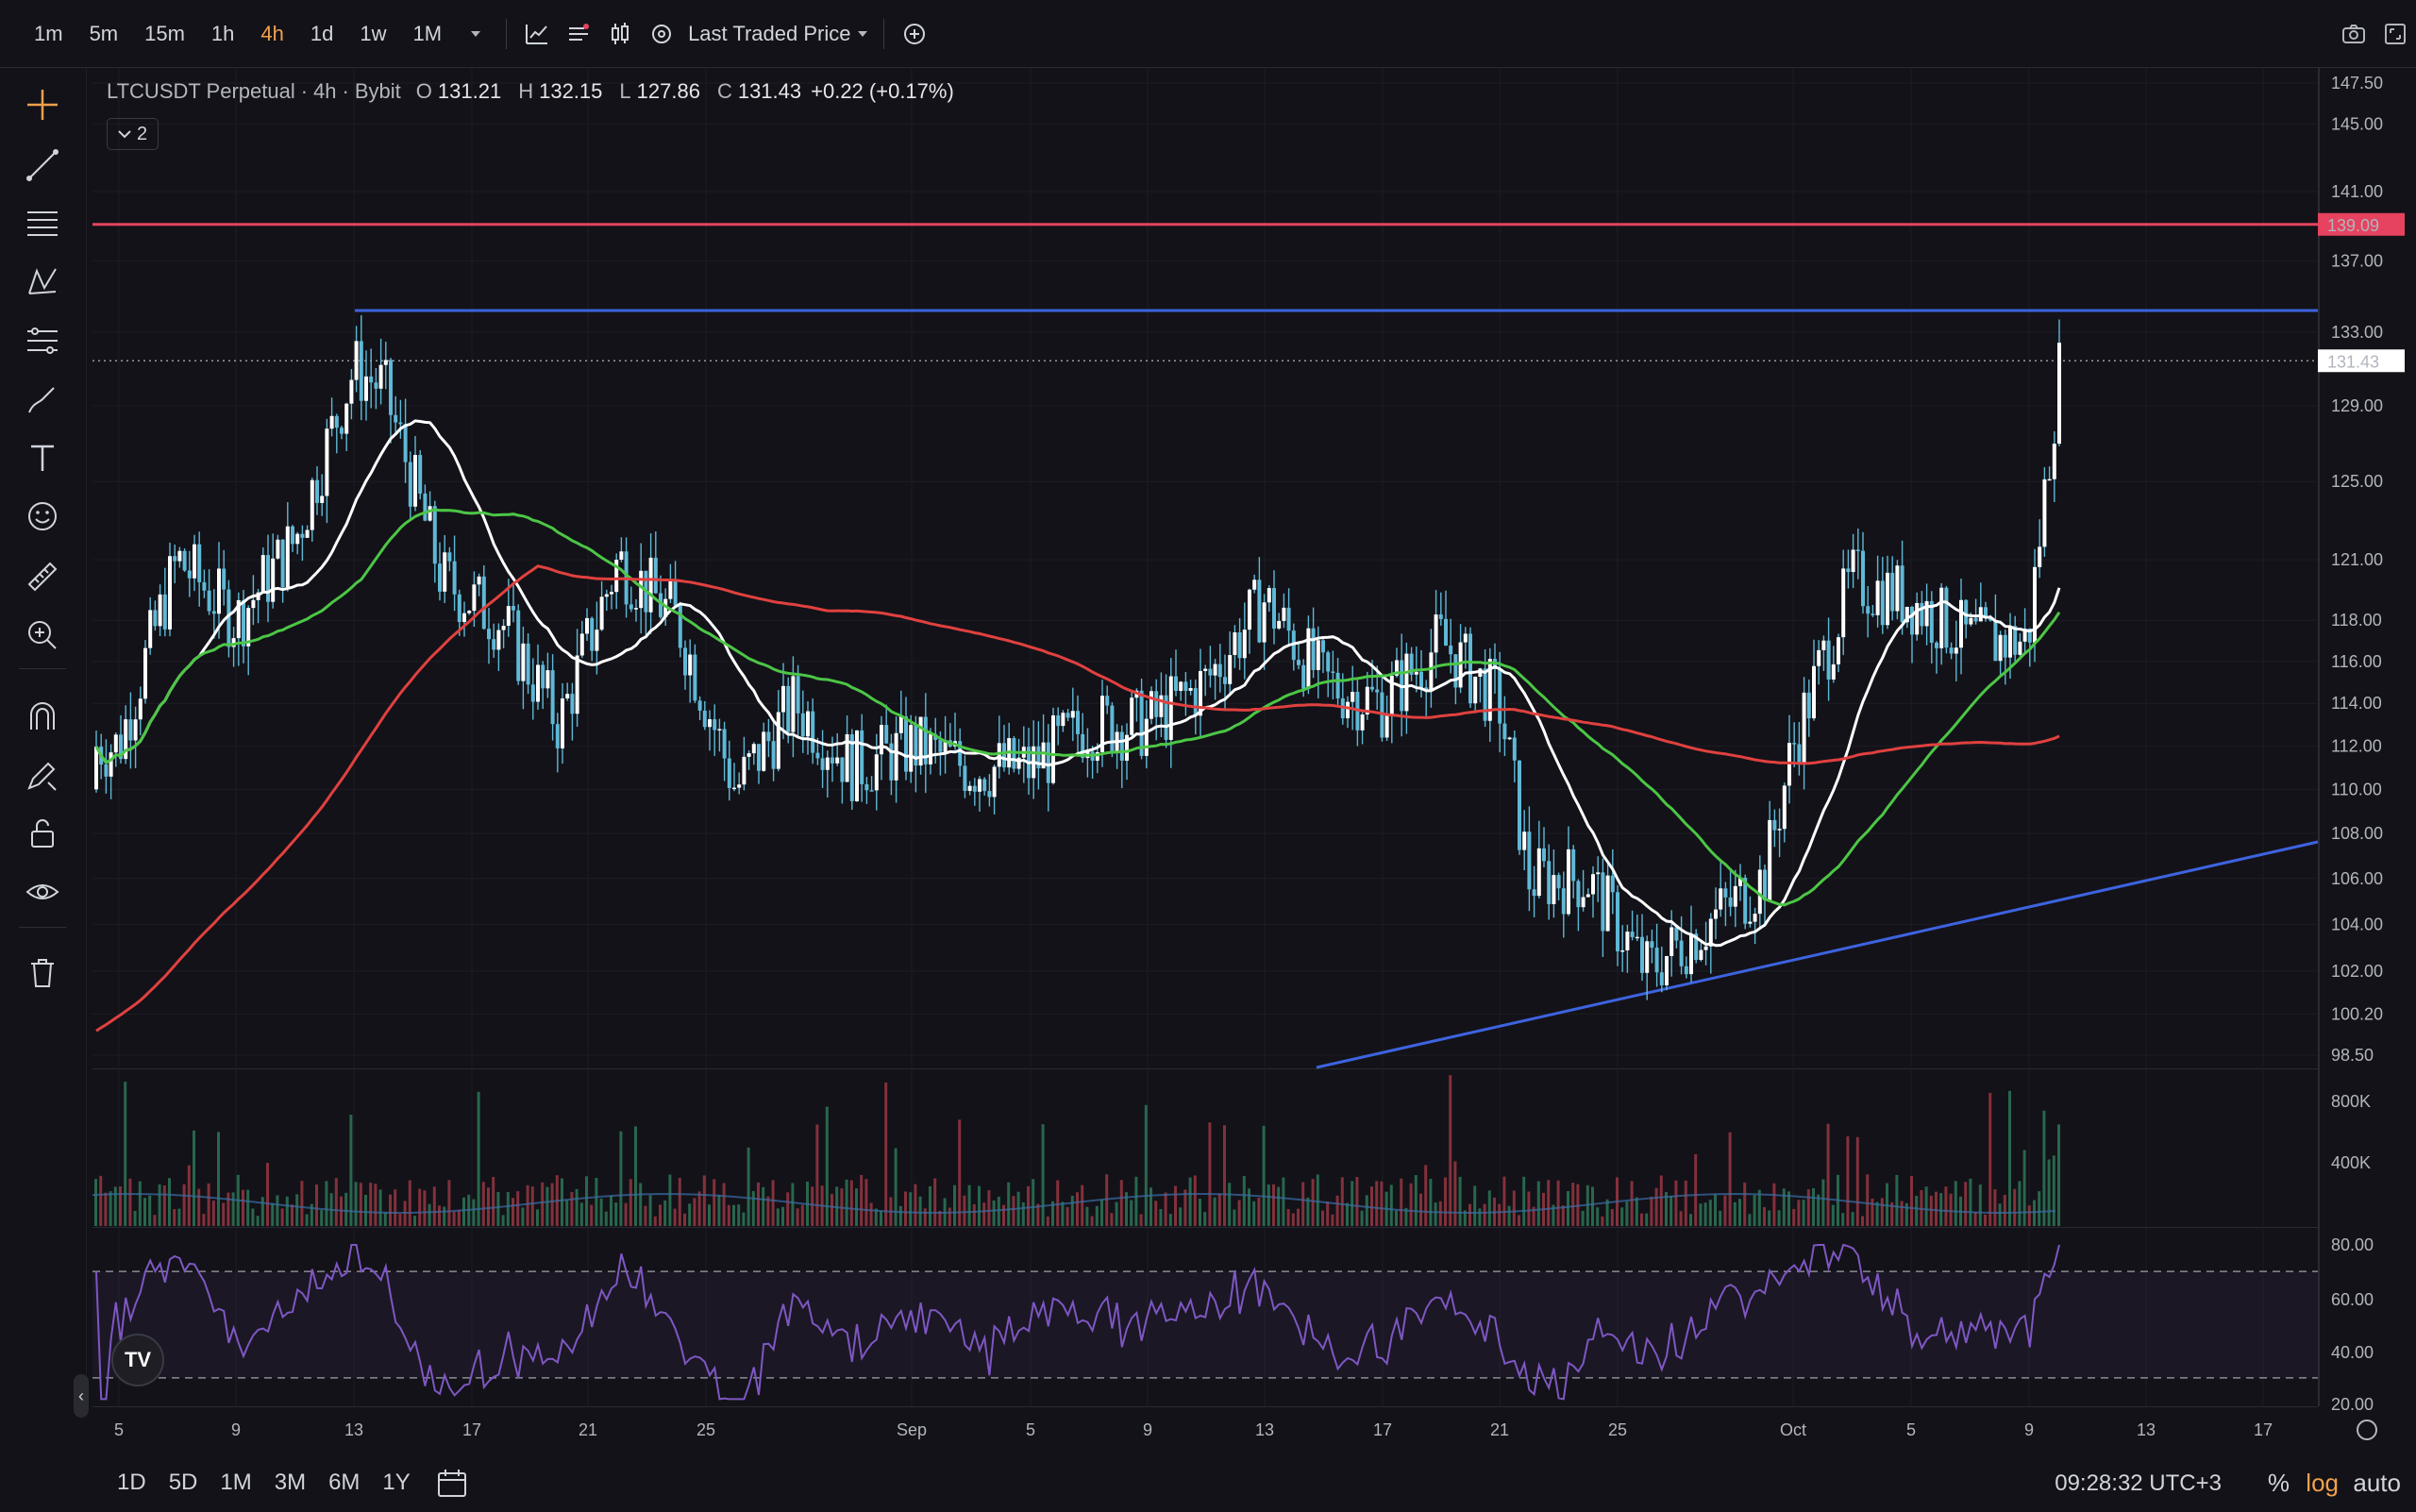 The image size is (2416, 1512). Describe the element at coordinates (132, 1482) in the screenshot. I see `range-1d: 1D` at that location.